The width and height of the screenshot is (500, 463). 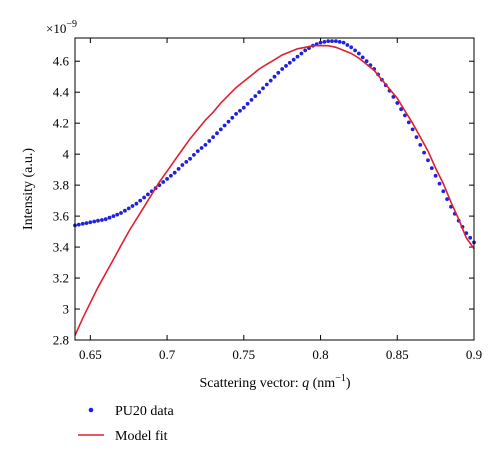 What do you see at coordinates (91, 410) in the screenshot?
I see `legend-marker-pu20-data` at bounding box center [91, 410].